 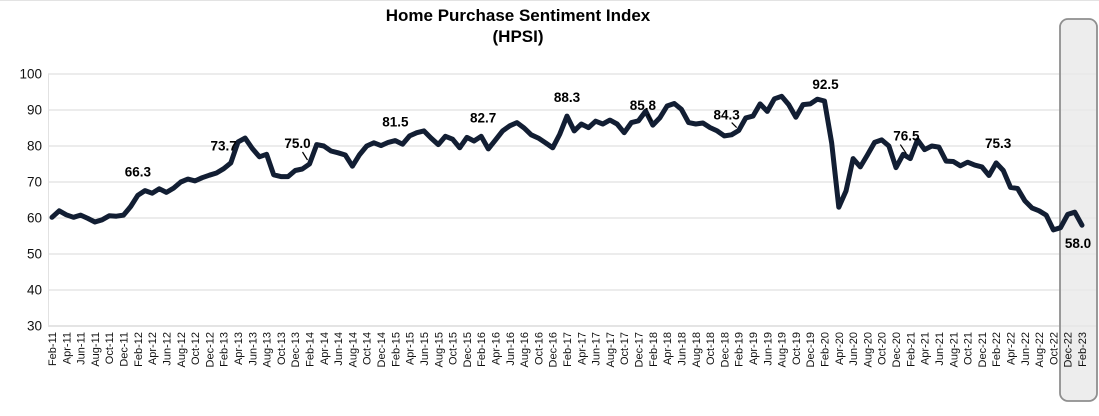 I want to click on chart-title: Home Purchase Sentiment Index, so click(x=518, y=15).